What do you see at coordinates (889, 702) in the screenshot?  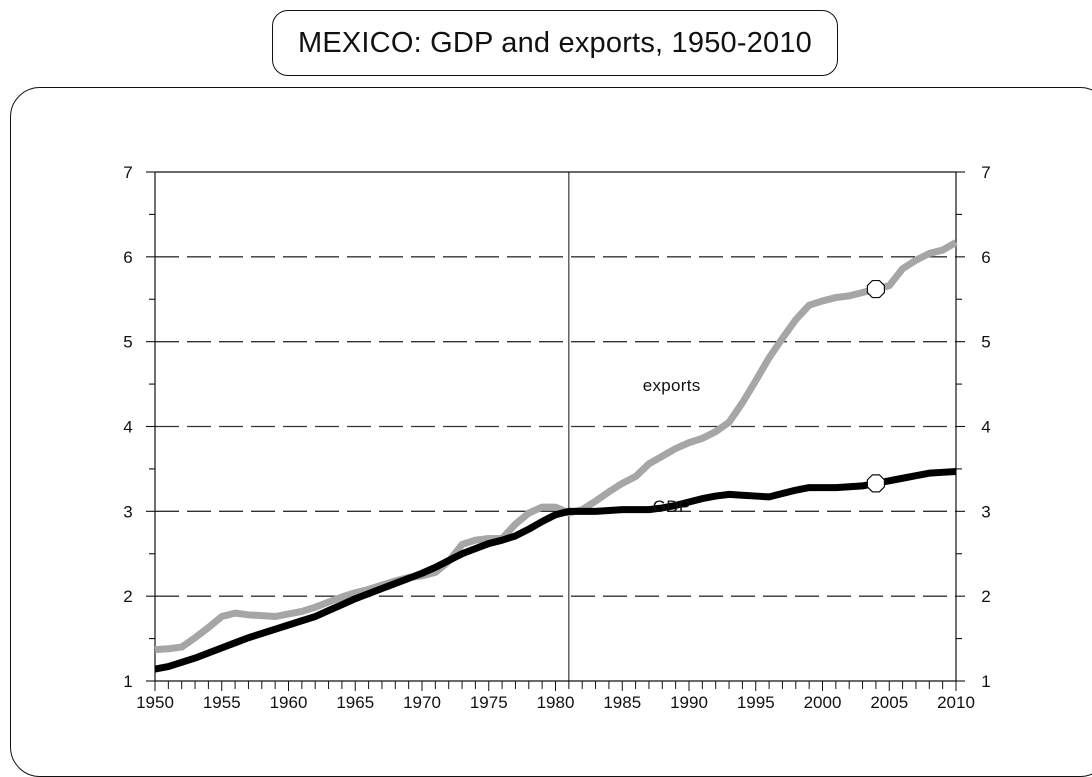 I see `x-tick-label: 2005` at bounding box center [889, 702].